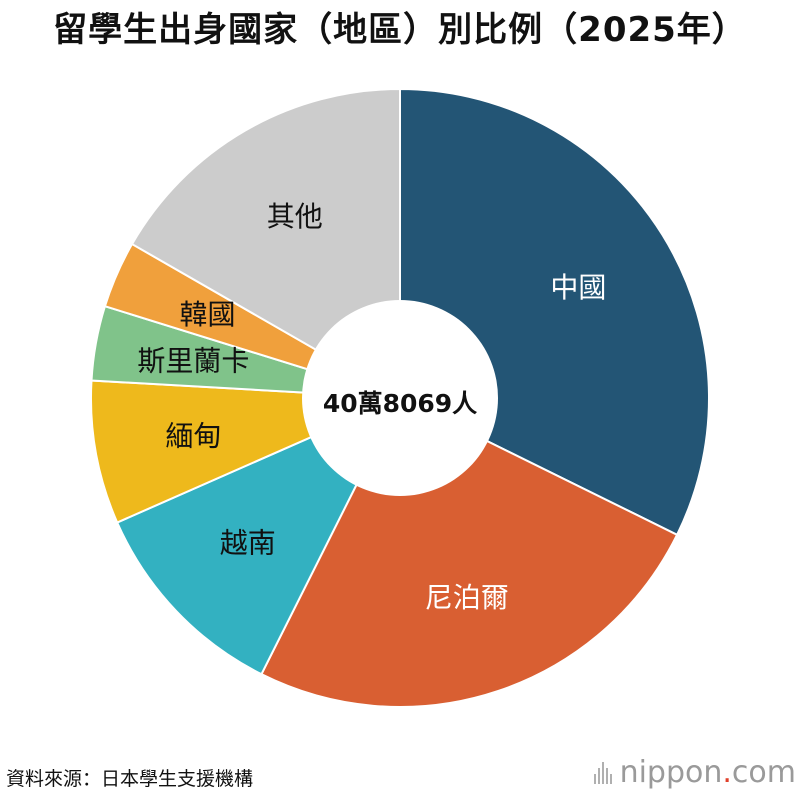  Describe the element at coordinates (763, 772) in the screenshot. I see `logo-tld: com` at that location.